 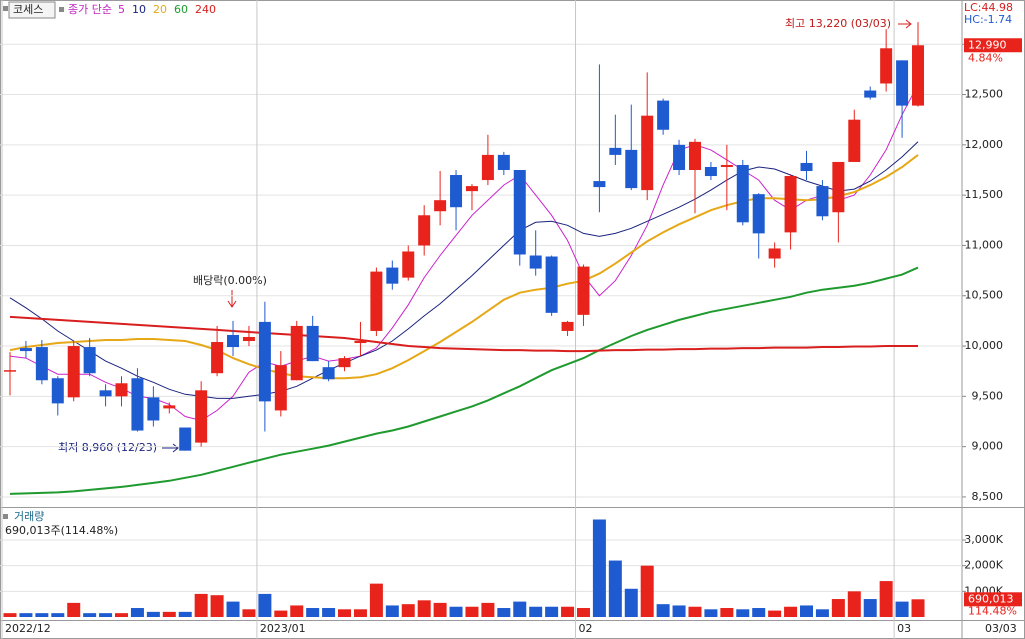 What do you see at coordinates (205, 9) in the screenshot?
I see `legend-entry: 240` at bounding box center [205, 9].